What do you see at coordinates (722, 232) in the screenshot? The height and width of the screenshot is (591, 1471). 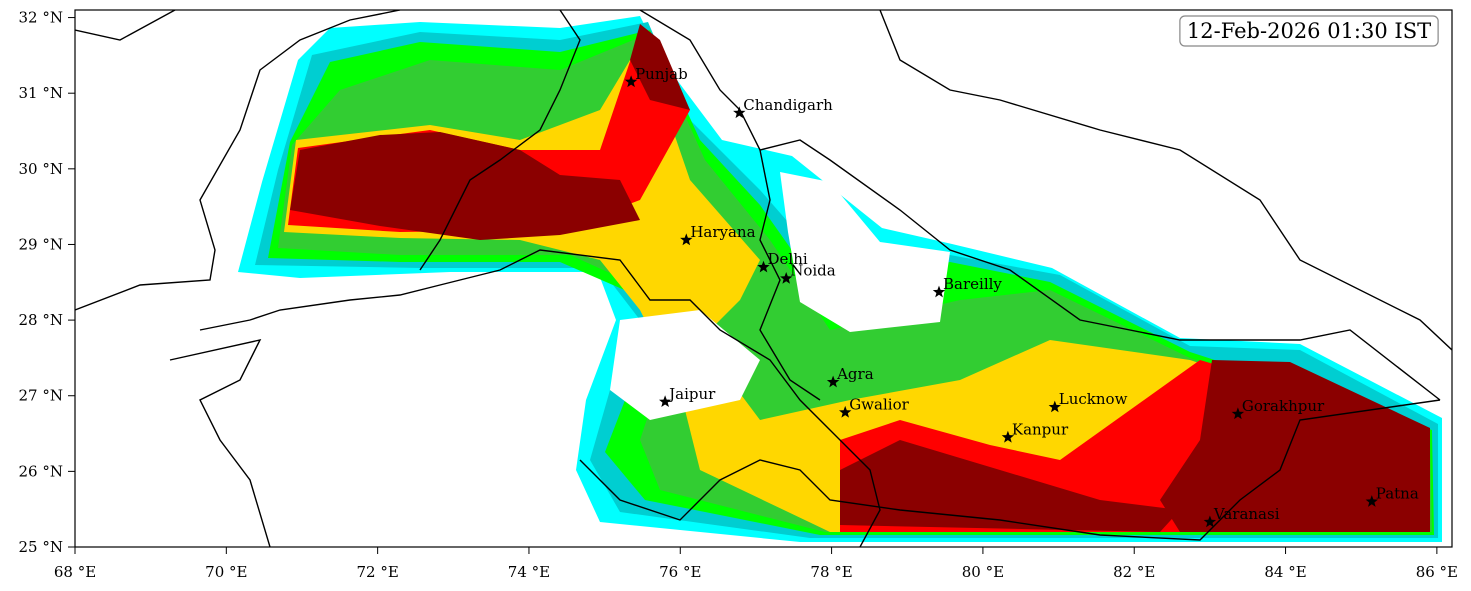 I see `city-label: Haryana` at bounding box center [722, 232].